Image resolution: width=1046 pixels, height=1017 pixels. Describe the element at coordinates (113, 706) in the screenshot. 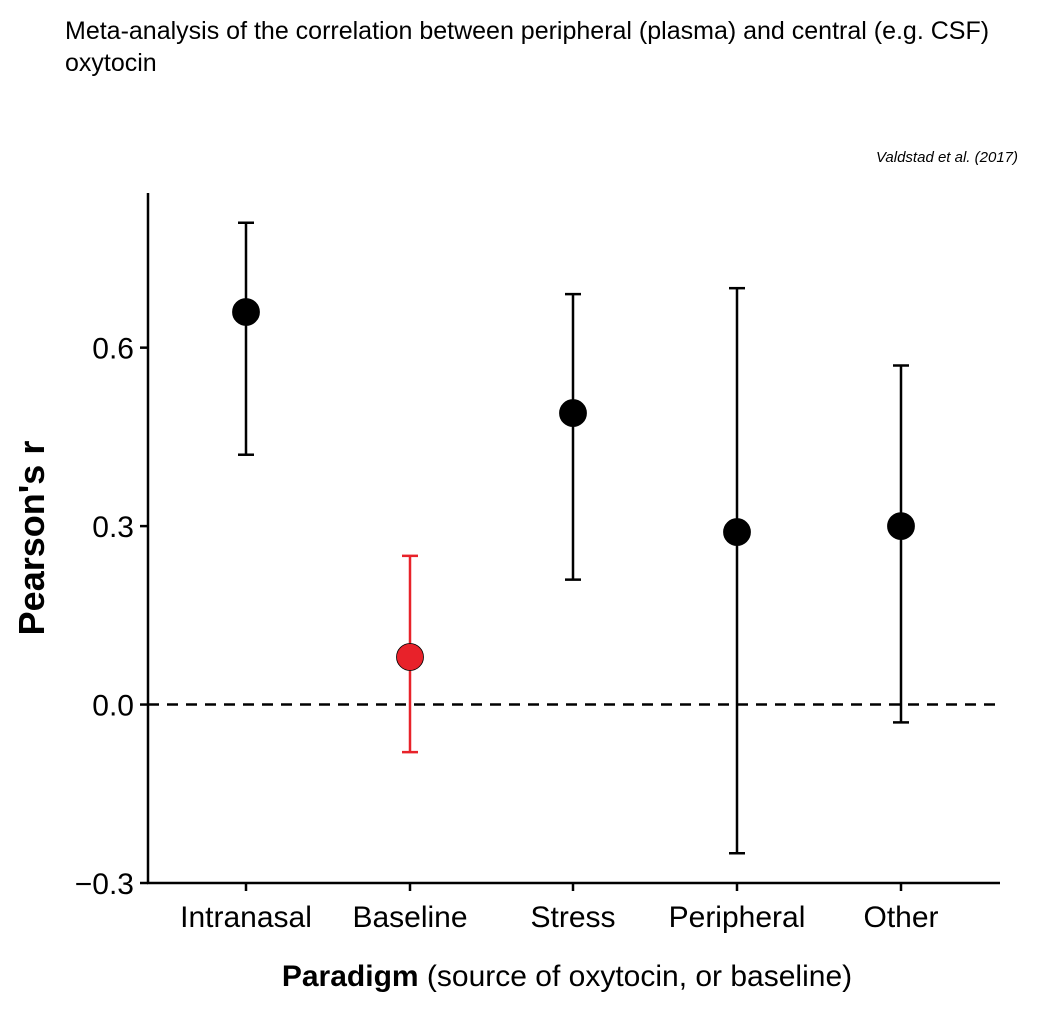

I see `y-tick-label: 0.0` at that location.